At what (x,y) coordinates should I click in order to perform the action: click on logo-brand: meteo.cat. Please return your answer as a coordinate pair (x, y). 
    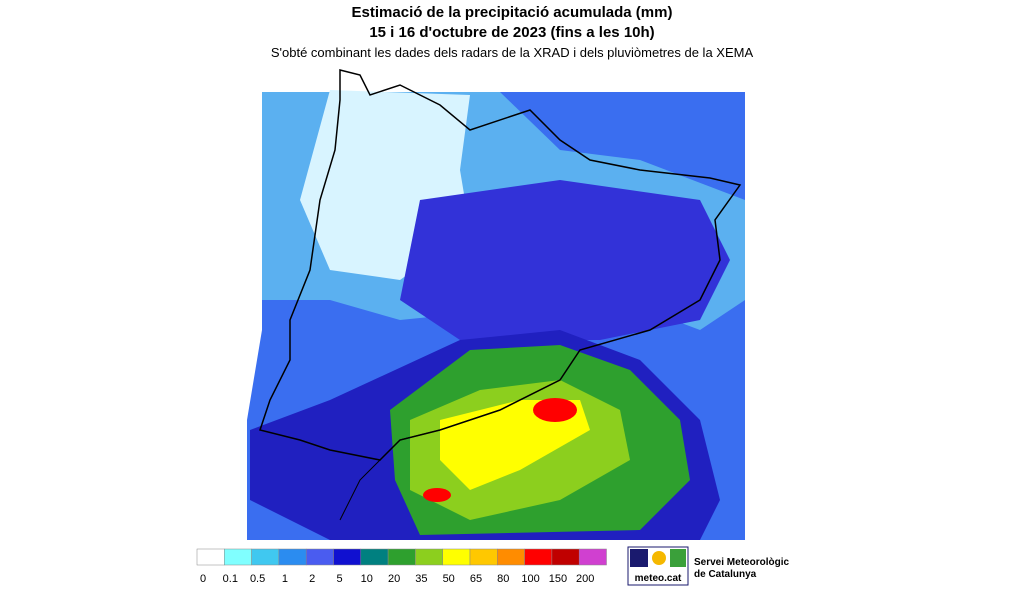
    Looking at the image, I should click on (658, 578).